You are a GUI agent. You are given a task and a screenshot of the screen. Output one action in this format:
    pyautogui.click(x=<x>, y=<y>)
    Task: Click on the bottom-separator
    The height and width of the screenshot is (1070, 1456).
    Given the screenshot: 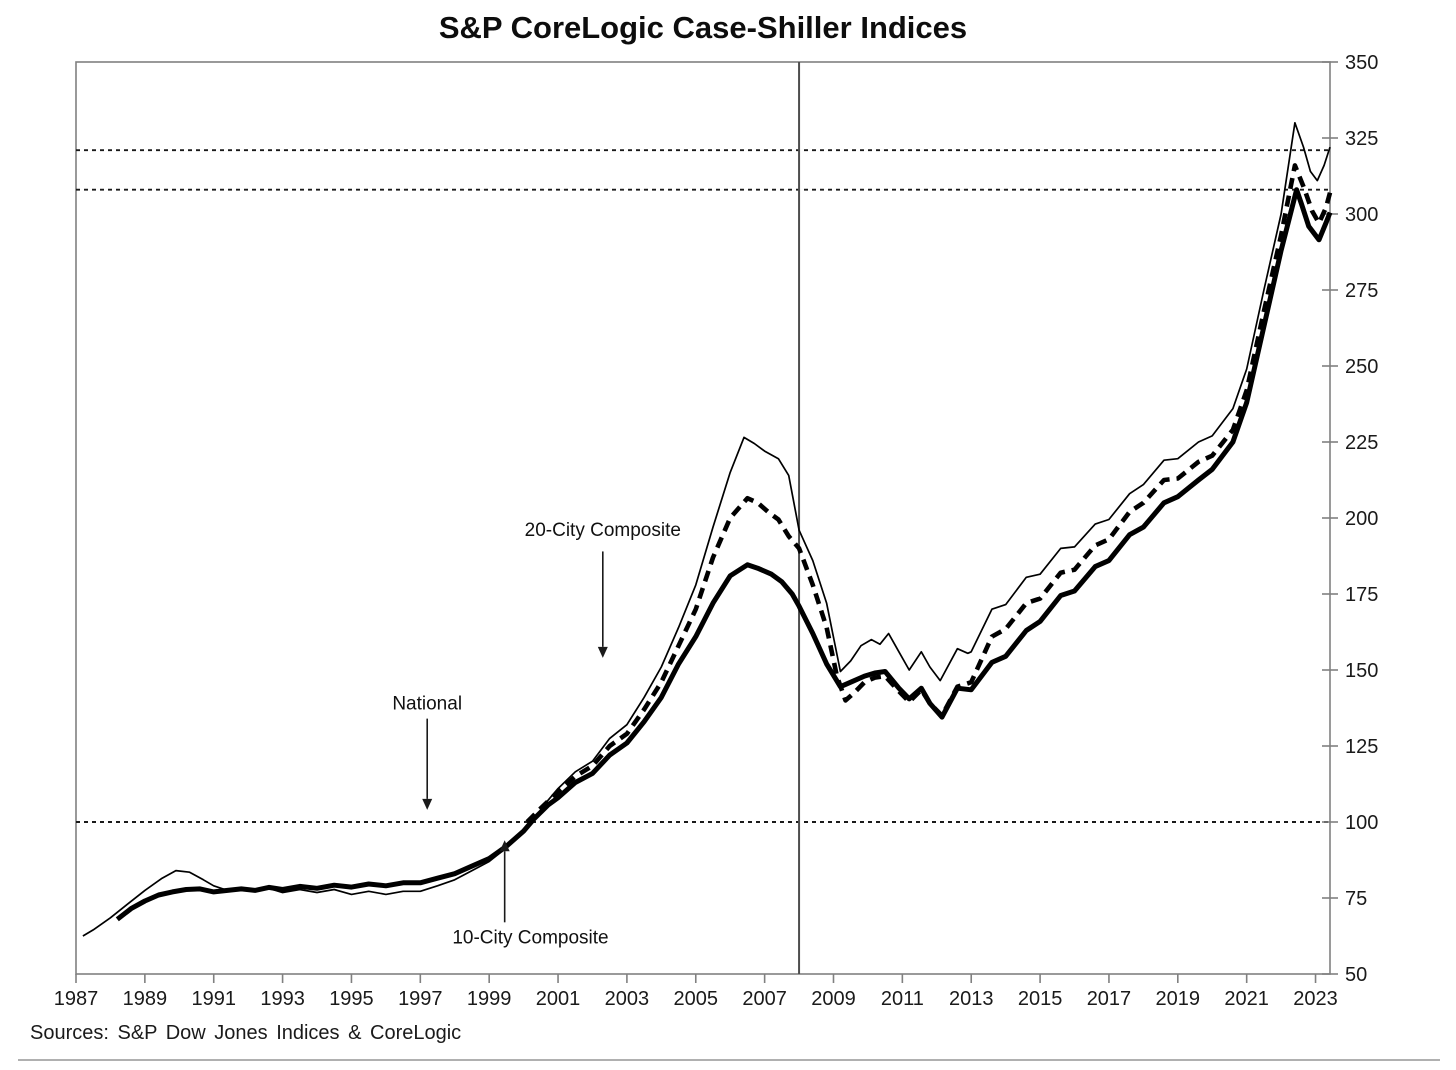 What is the action you would take?
    pyautogui.click(x=729, y=1060)
    